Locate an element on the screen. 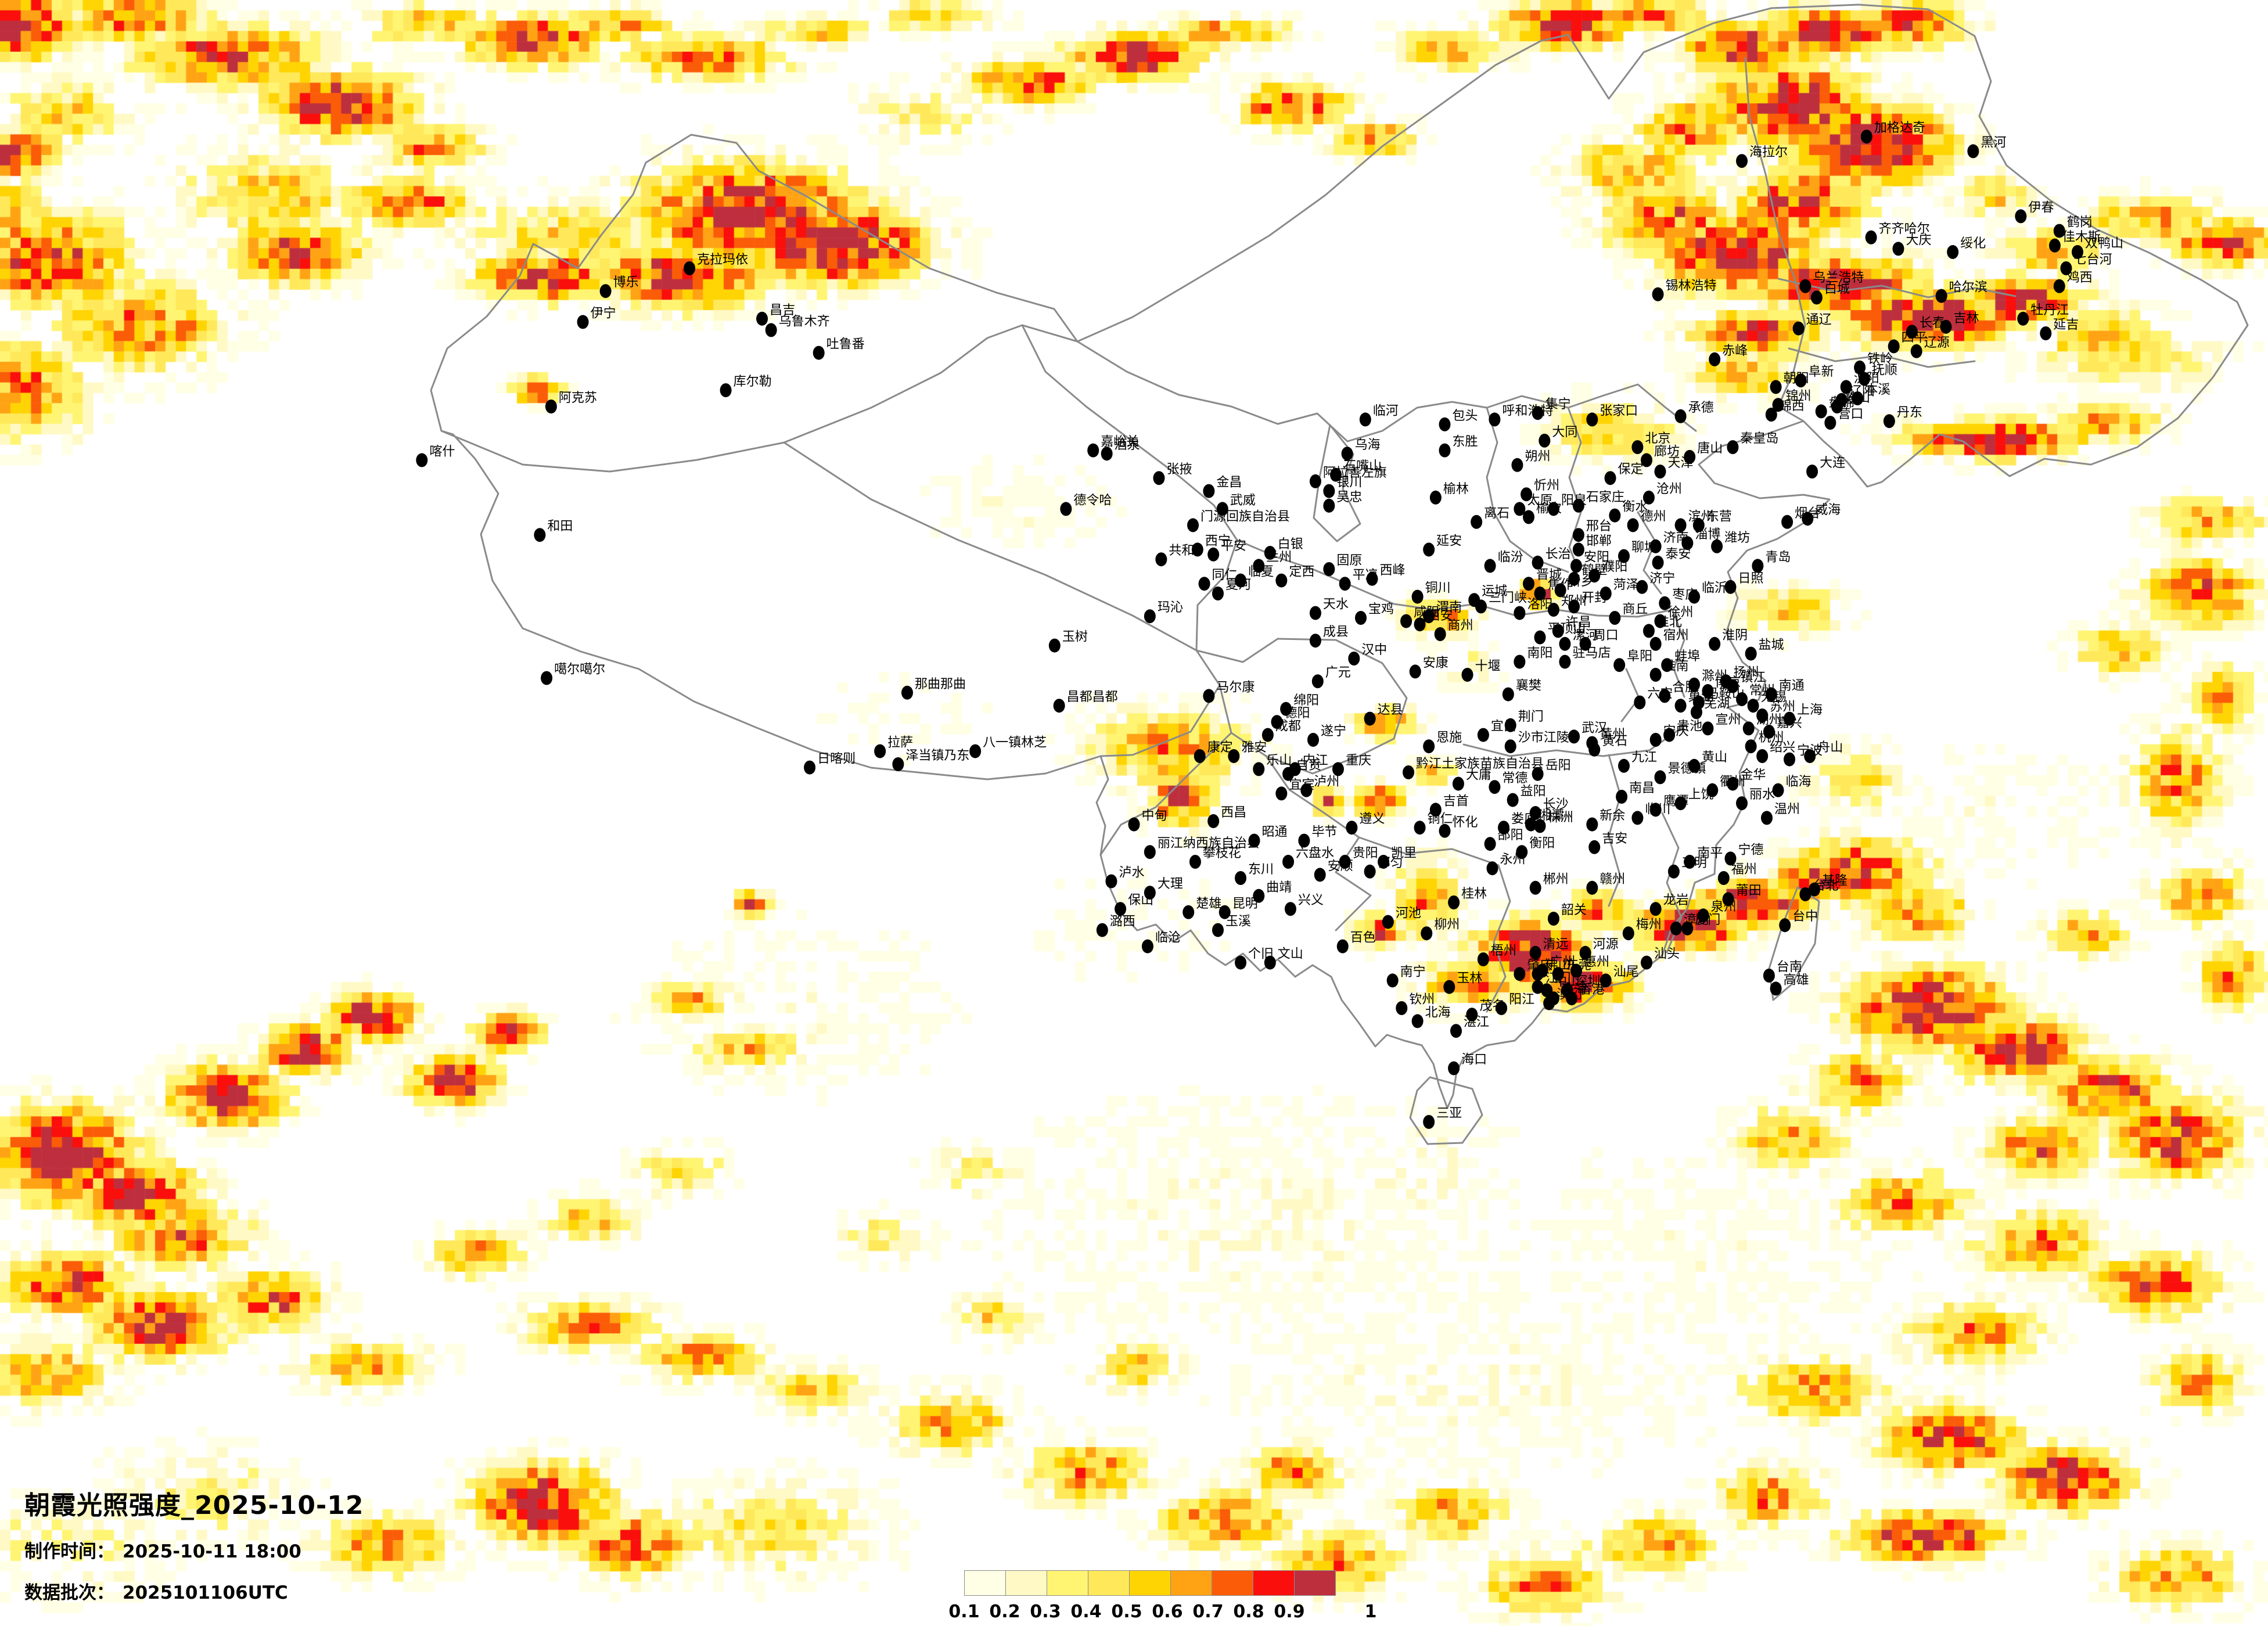  city-label: 泸水 is located at coordinates (1131, 873).